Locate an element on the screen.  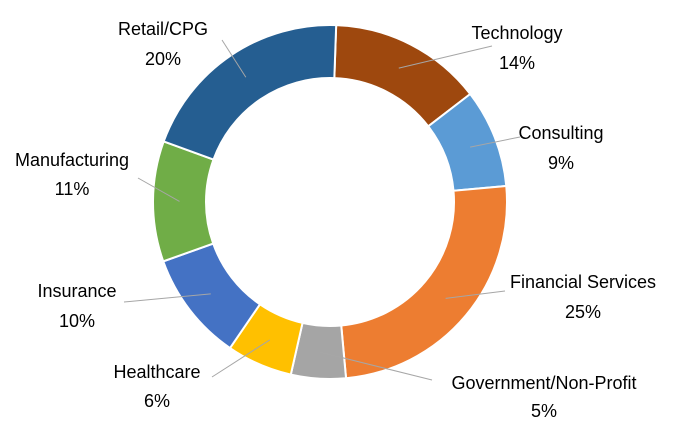
label-insurance: Insurance is located at coordinates (76, 291).